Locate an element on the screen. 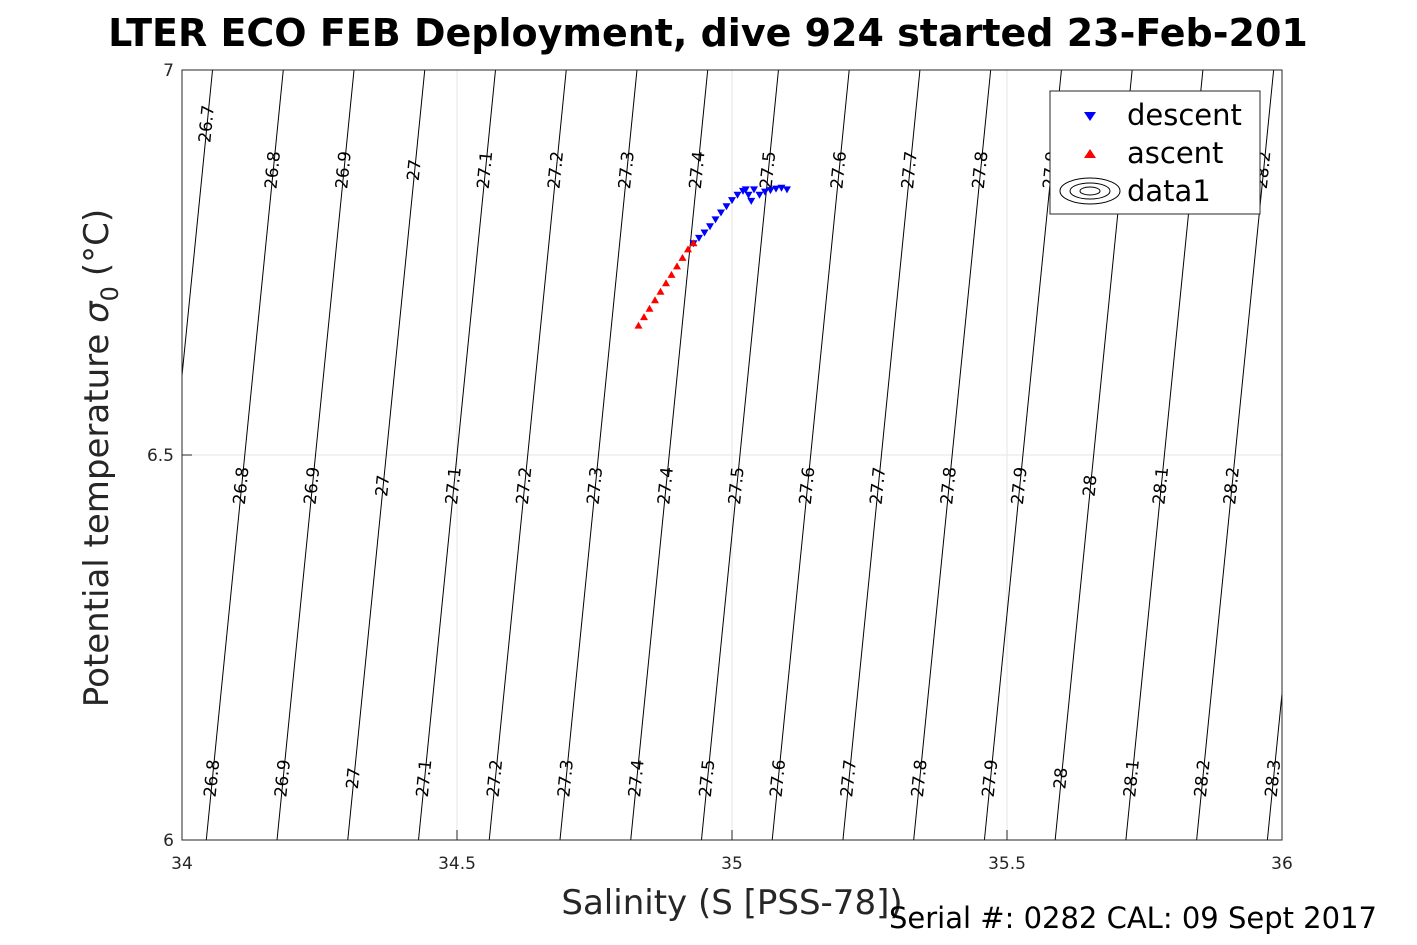 The image size is (1417, 945). y-axis-label-symbol: σ is located at coordinates (97, 311).